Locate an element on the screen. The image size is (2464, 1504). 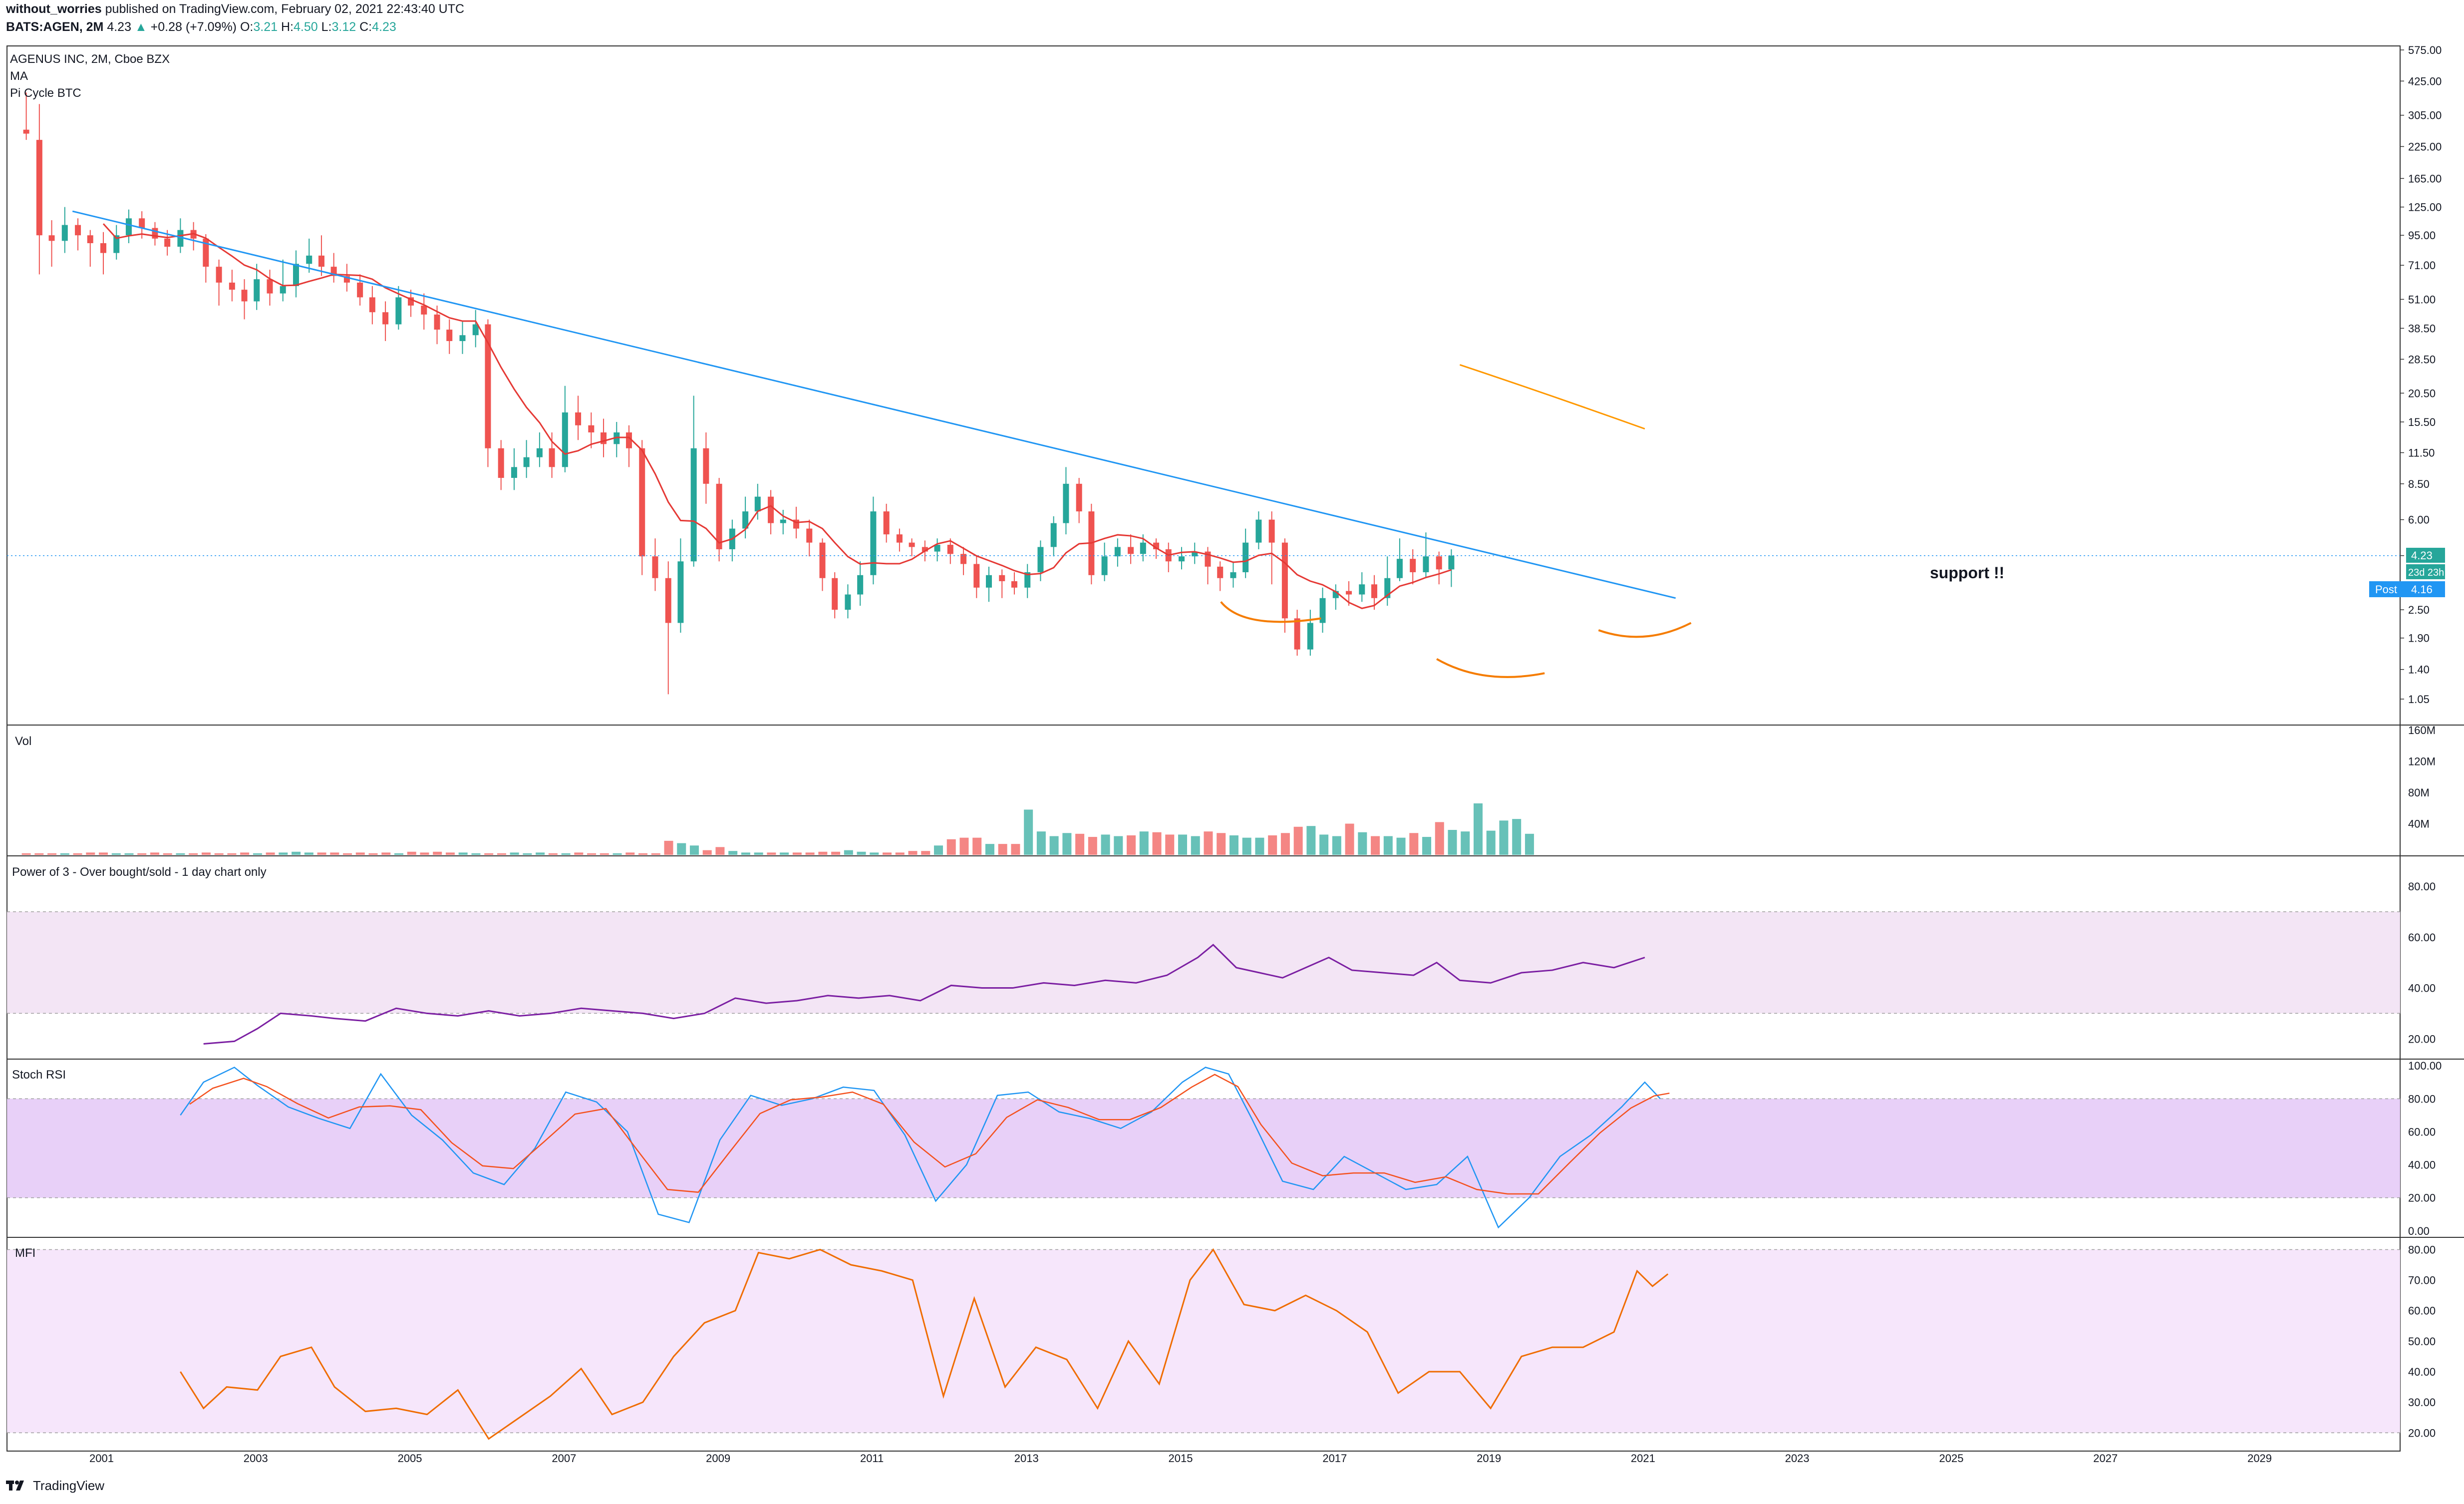
change-value: +0.28 (+7.09%) is located at coordinates (193, 27).